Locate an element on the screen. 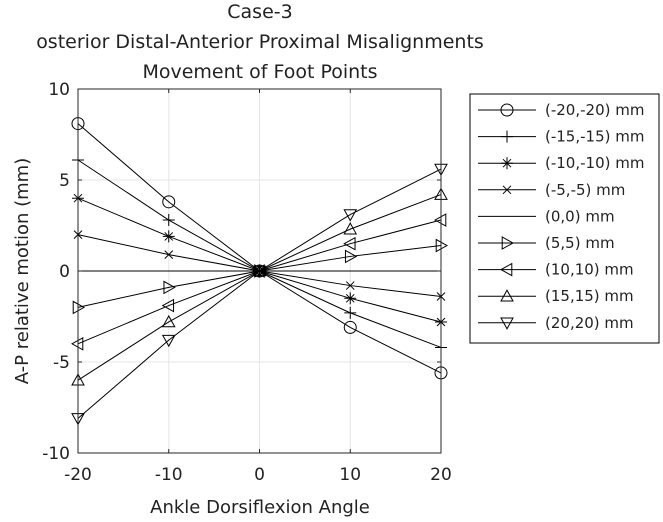 This screenshot has width=663, height=522. legend-label: (-15,-15) mm is located at coordinates (594, 137).